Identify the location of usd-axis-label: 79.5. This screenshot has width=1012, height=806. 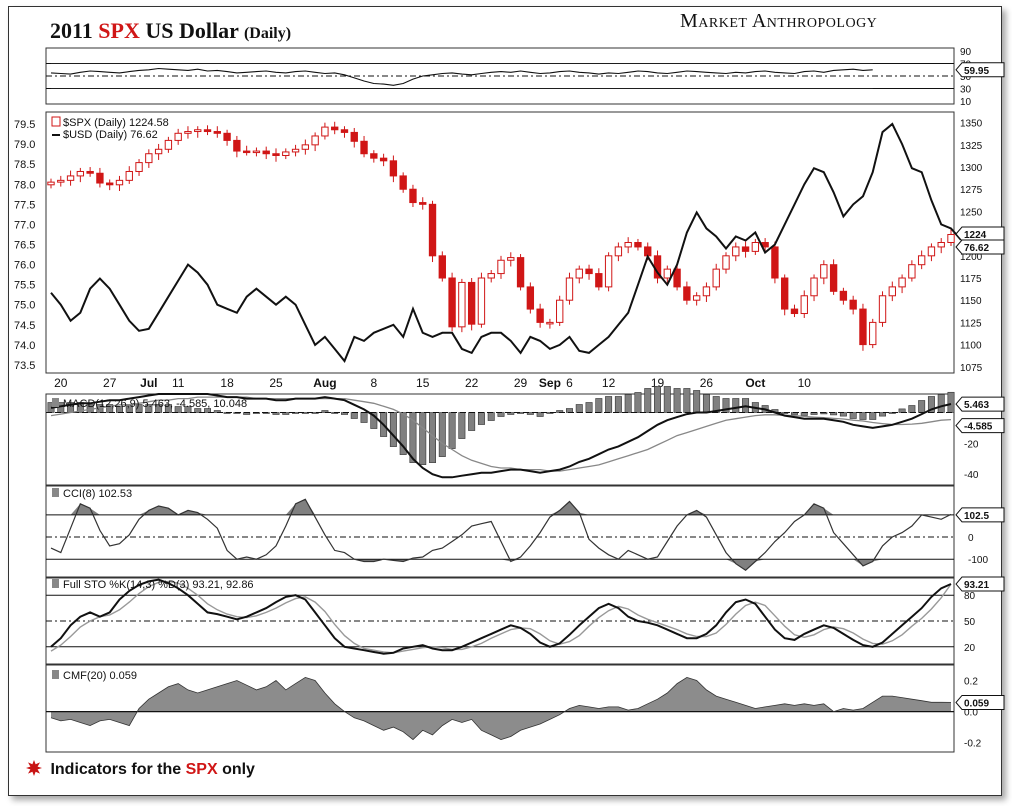
(24, 125).